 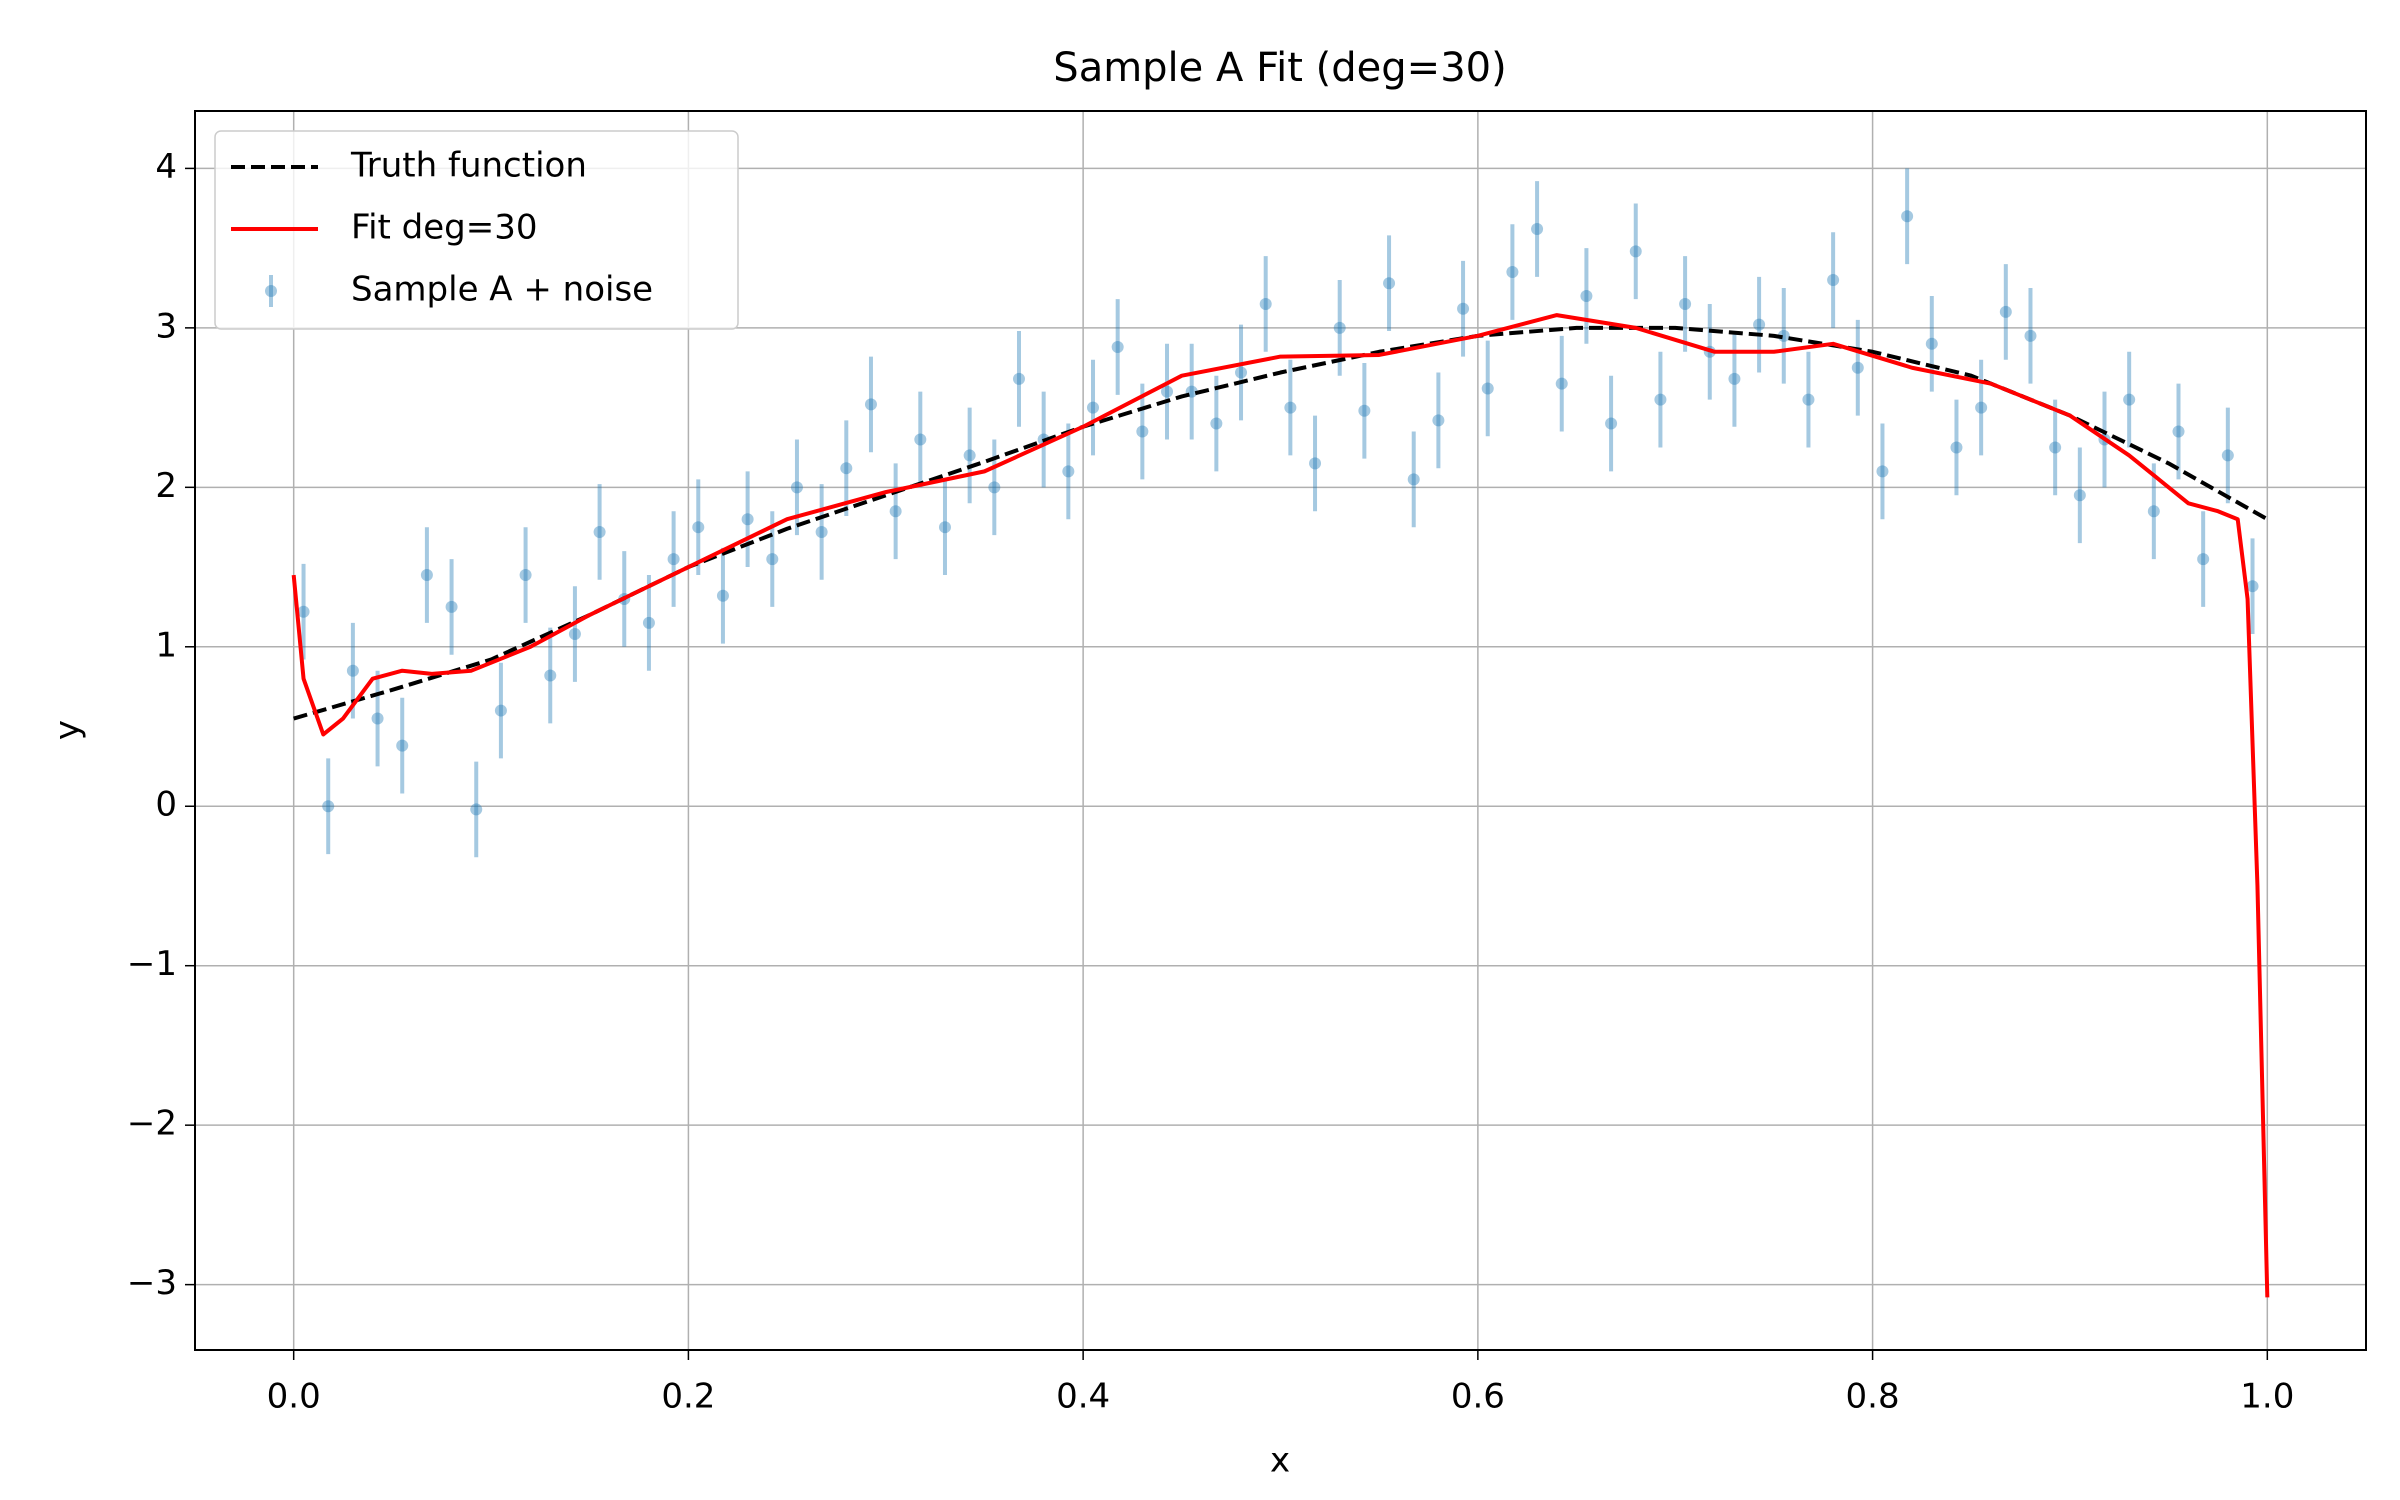 What do you see at coordinates (1083, 1397) in the screenshot?
I see `x-tick-label: 0.4` at bounding box center [1083, 1397].